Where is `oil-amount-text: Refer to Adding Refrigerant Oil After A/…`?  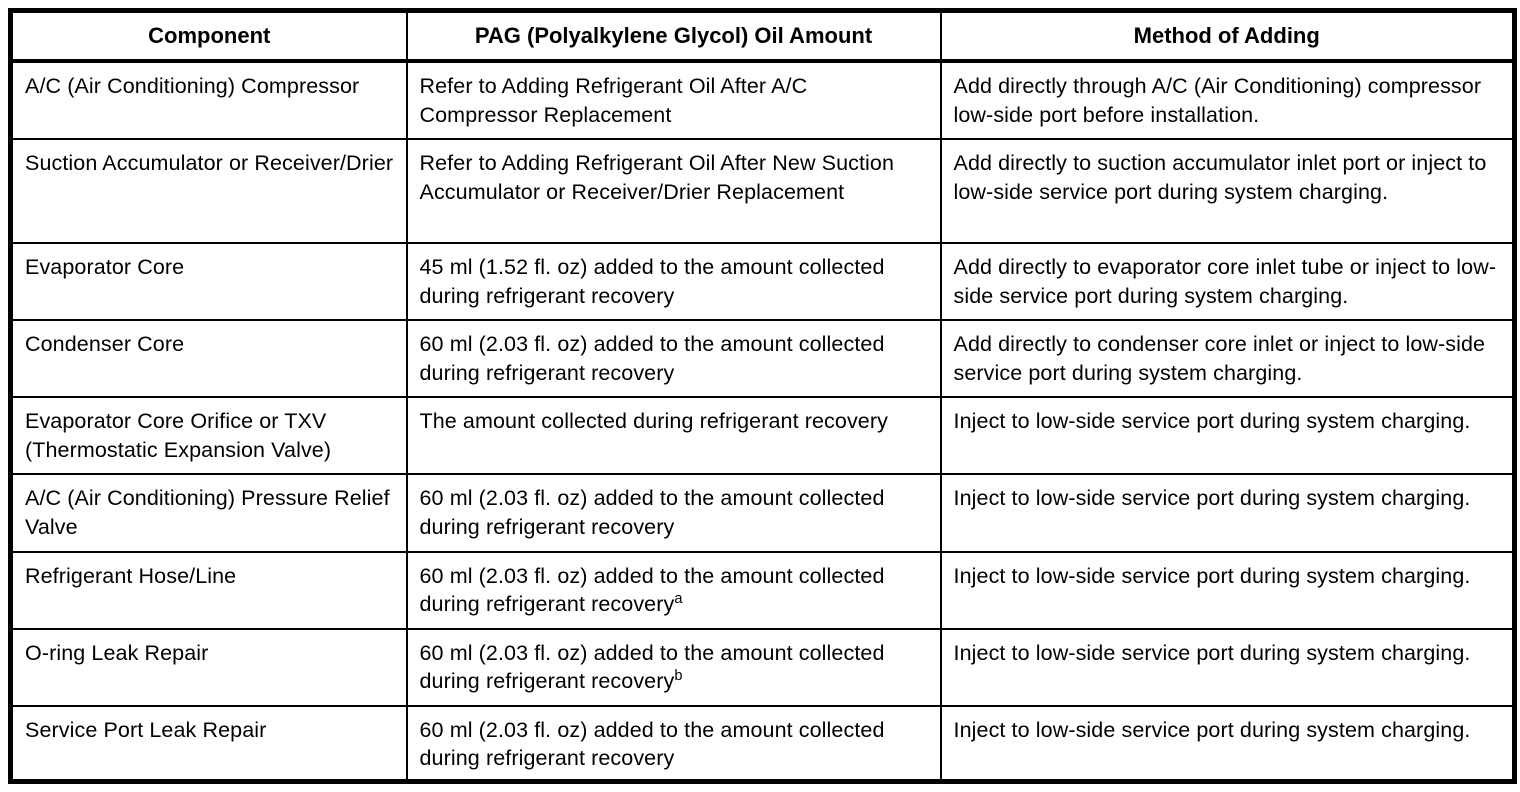
oil-amount-text: Refer to Adding Refrigerant Oil After A/… is located at coordinates (613, 100).